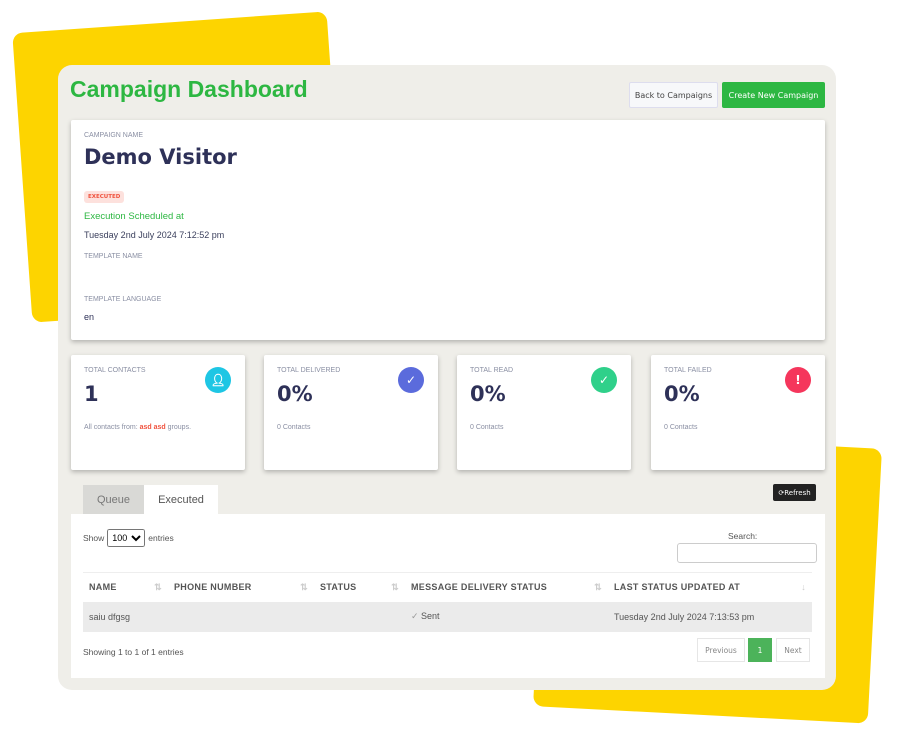  I want to click on previous-button: Previous, so click(721, 650).